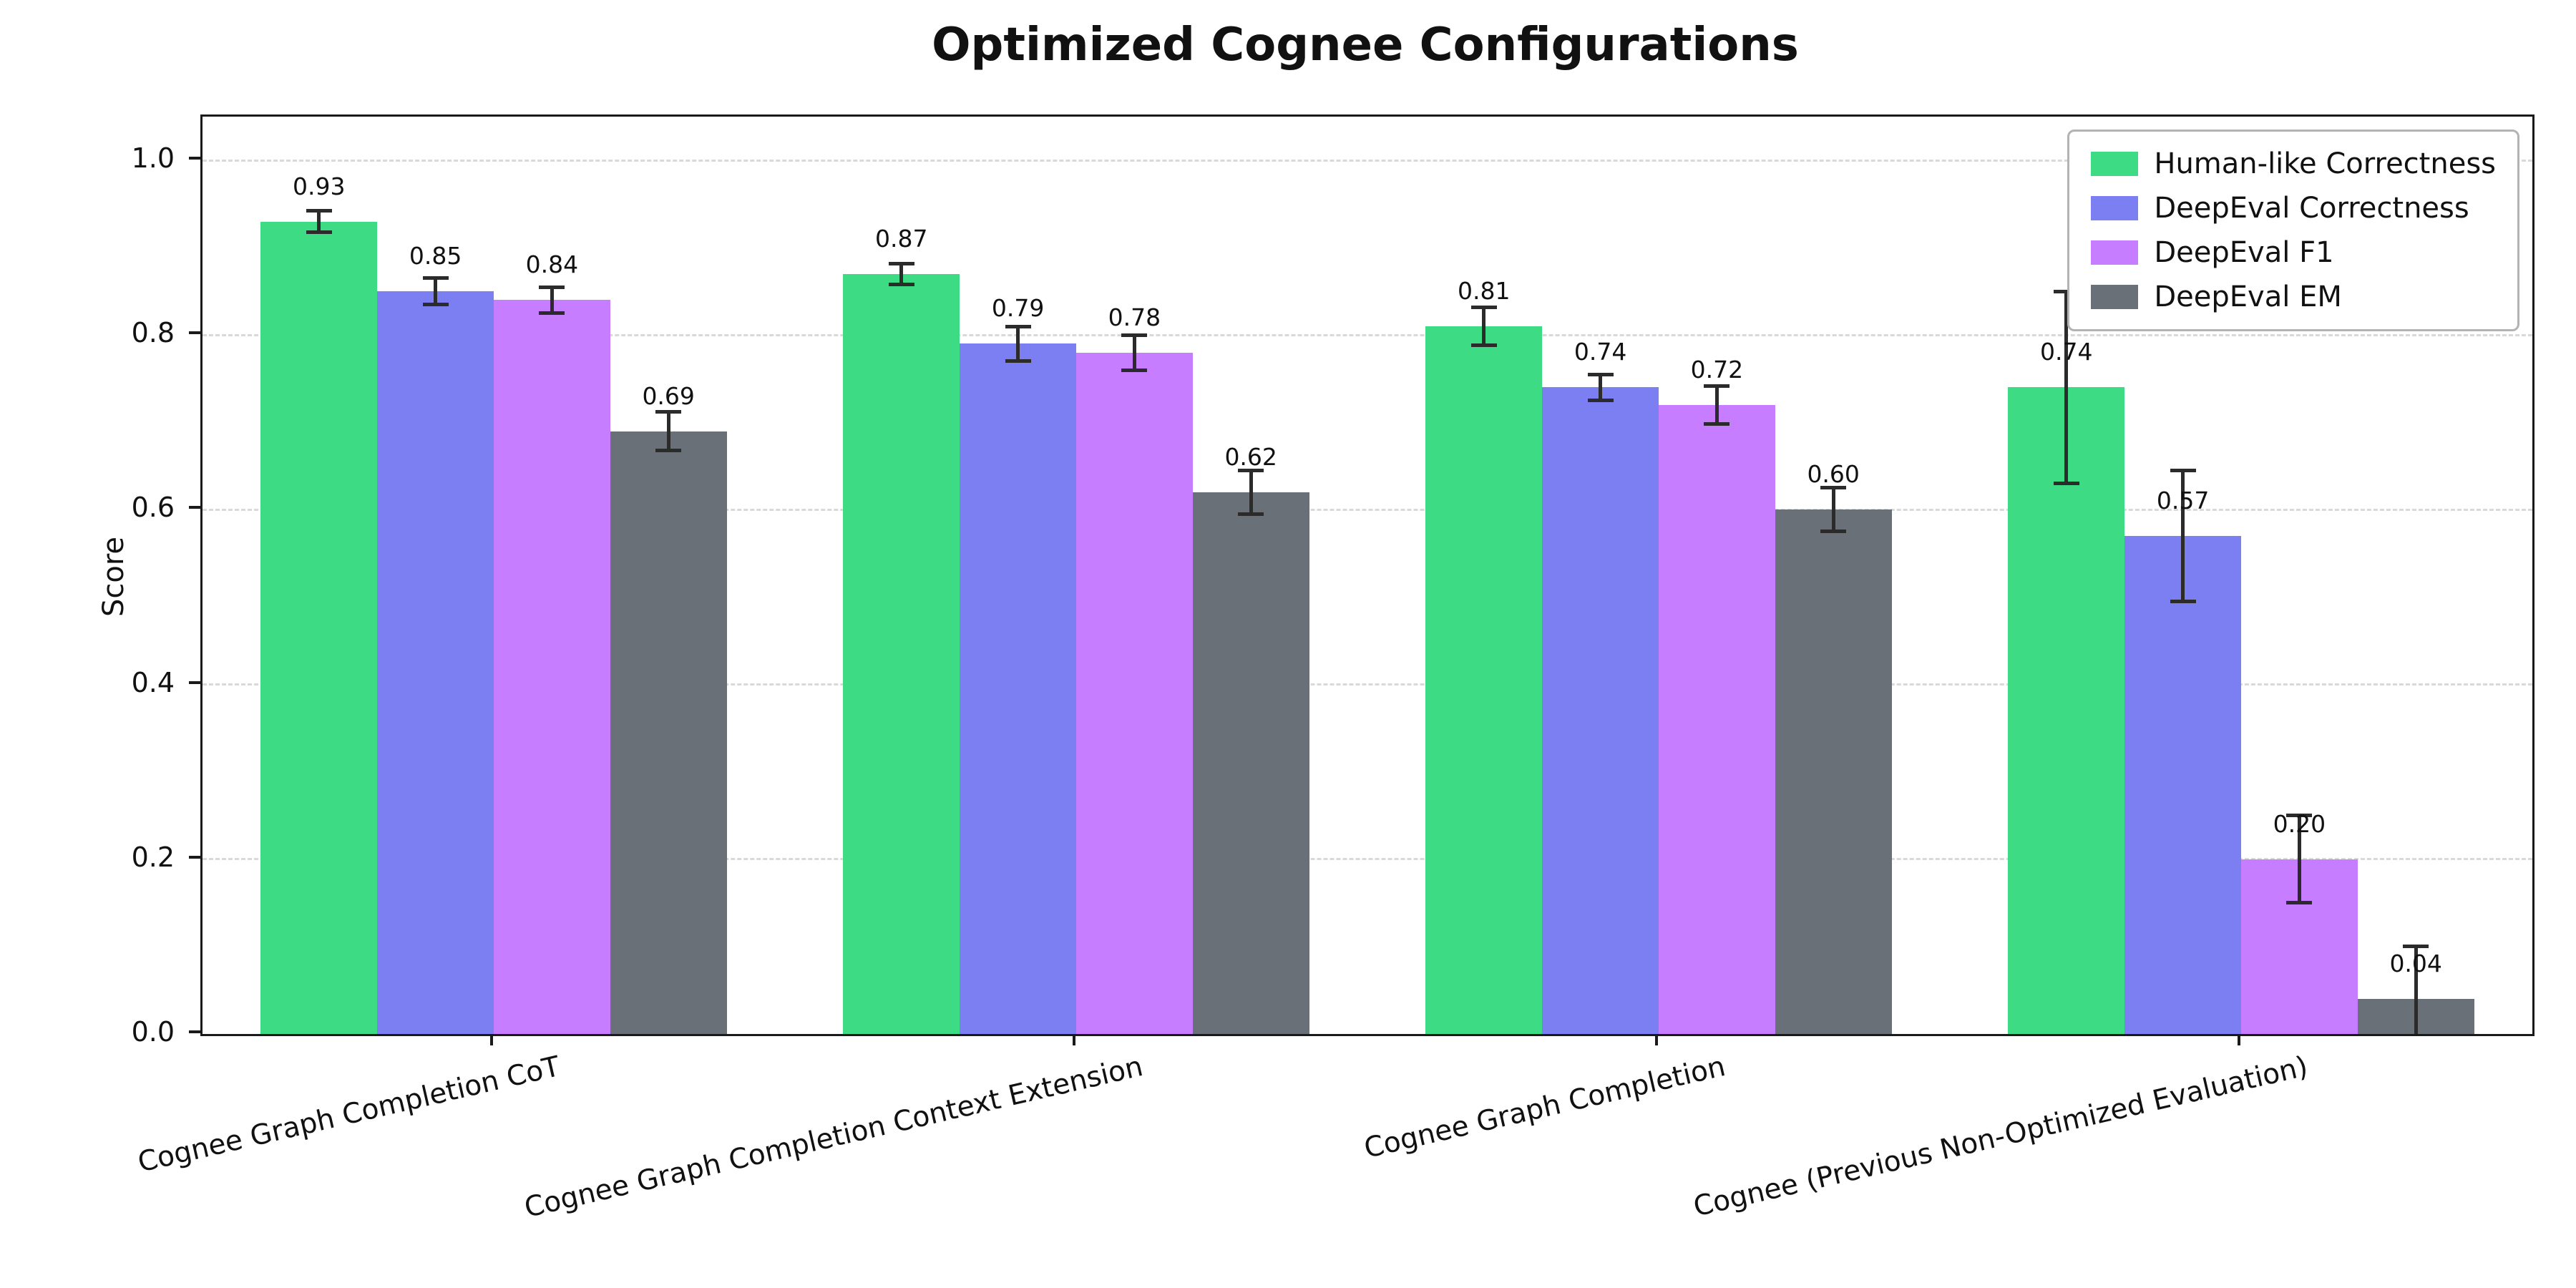 Image resolution: width=2576 pixels, height=1288 pixels. What do you see at coordinates (2248, 296) in the screenshot?
I see `legend-label: DeepEval EM` at bounding box center [2248, 296].